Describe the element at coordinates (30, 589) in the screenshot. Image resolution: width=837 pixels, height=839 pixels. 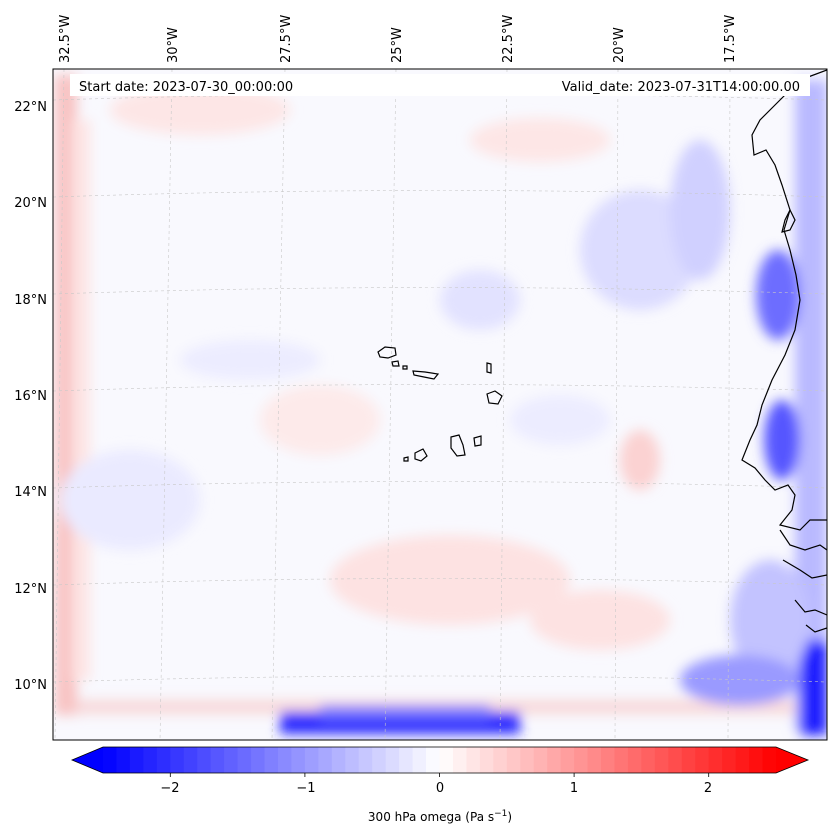
I see `lat-label-12n: 12°N` at that location.